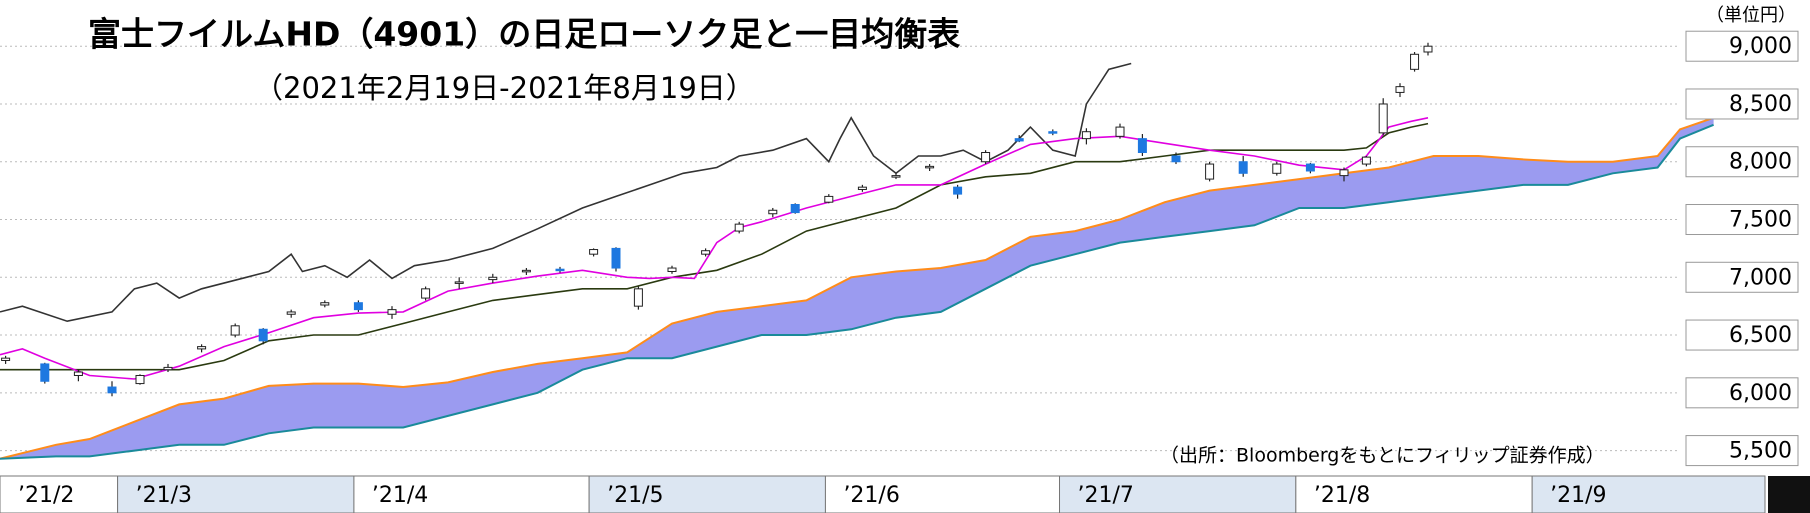 This screenshot has width=1810, height=513. What do you see at coordinates (1760, 104) in the screenshot?
I see `y-tick-label: 8,500` at bounding box center [1760, 104].